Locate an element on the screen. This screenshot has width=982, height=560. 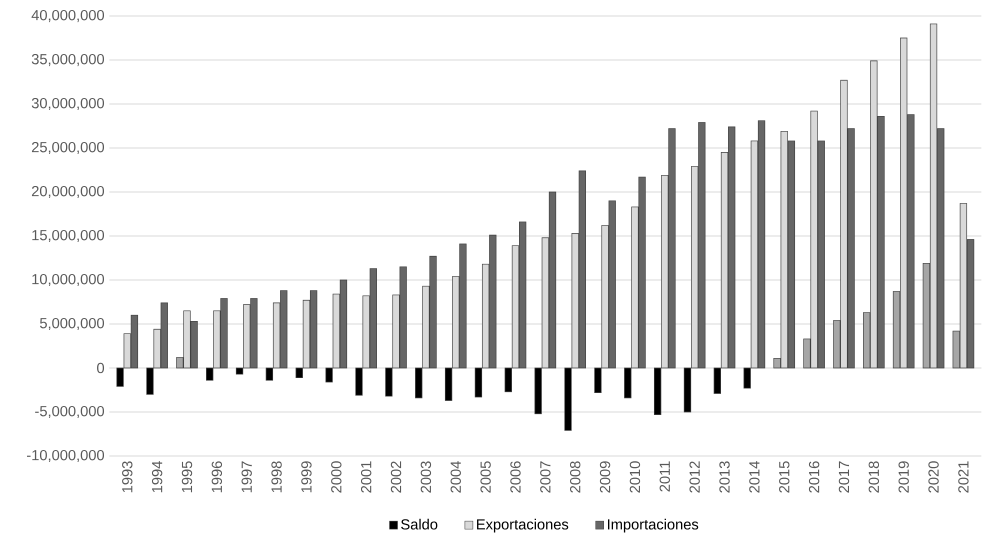
y-tick-label: -10,000,000 is located at coordinates (65, 456).